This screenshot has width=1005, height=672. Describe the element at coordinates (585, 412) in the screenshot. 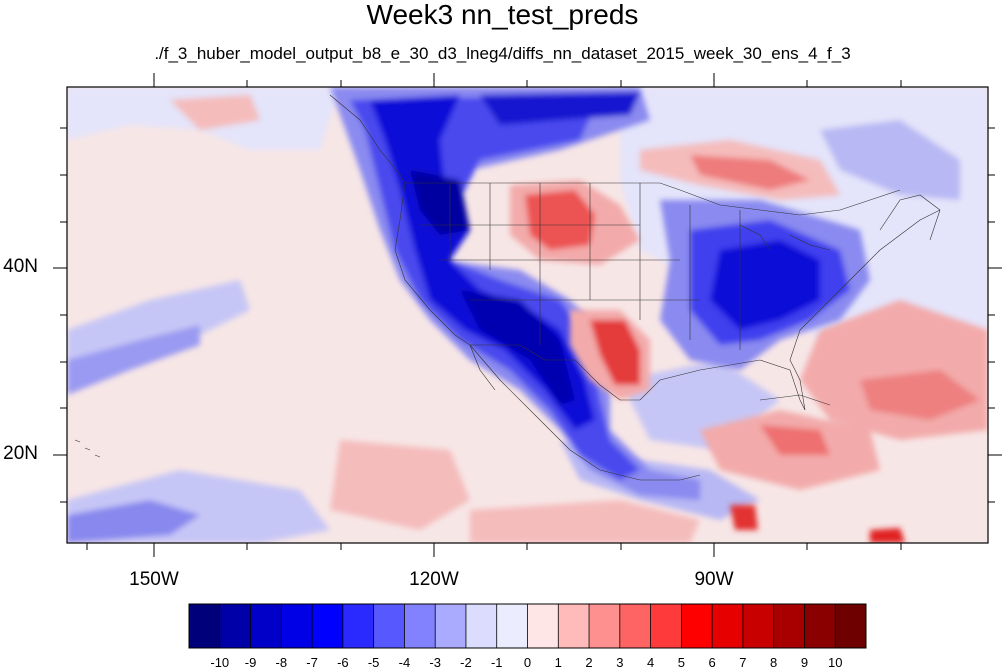

I see `mexico-west-coast` at that location.